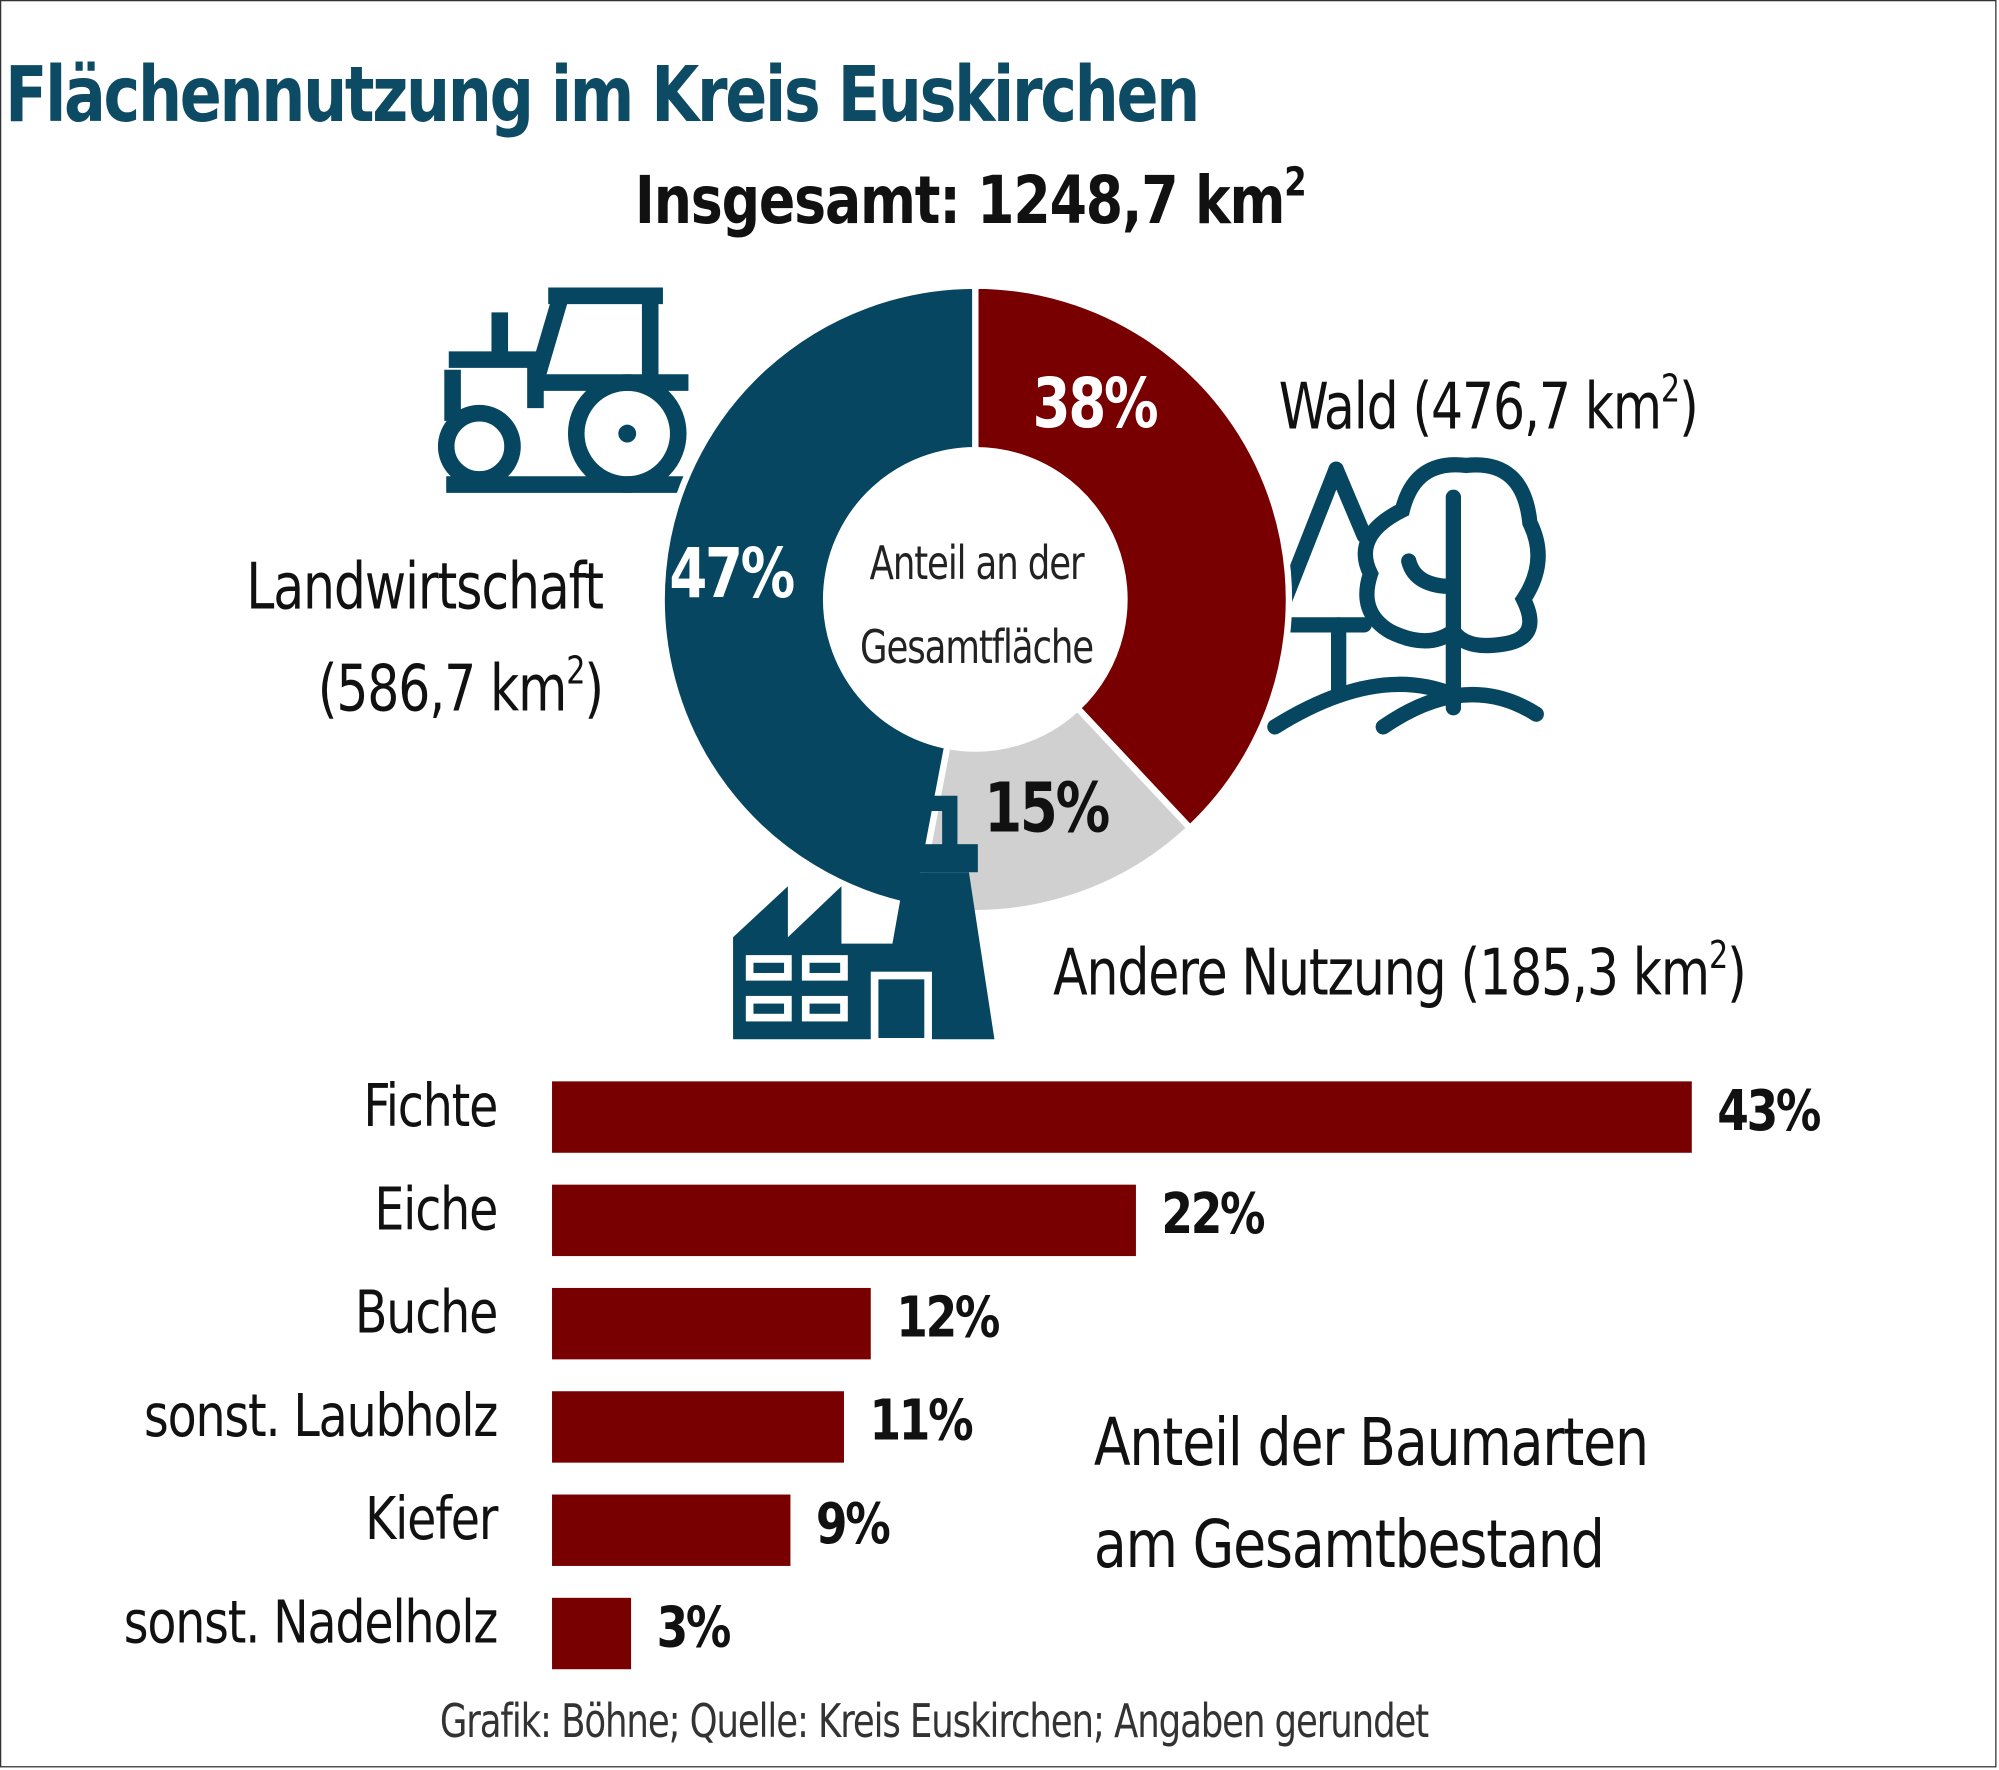 The height and width of the screenshot is (1770, 1999). I want to click on trees-icon, so click(1404, 596).